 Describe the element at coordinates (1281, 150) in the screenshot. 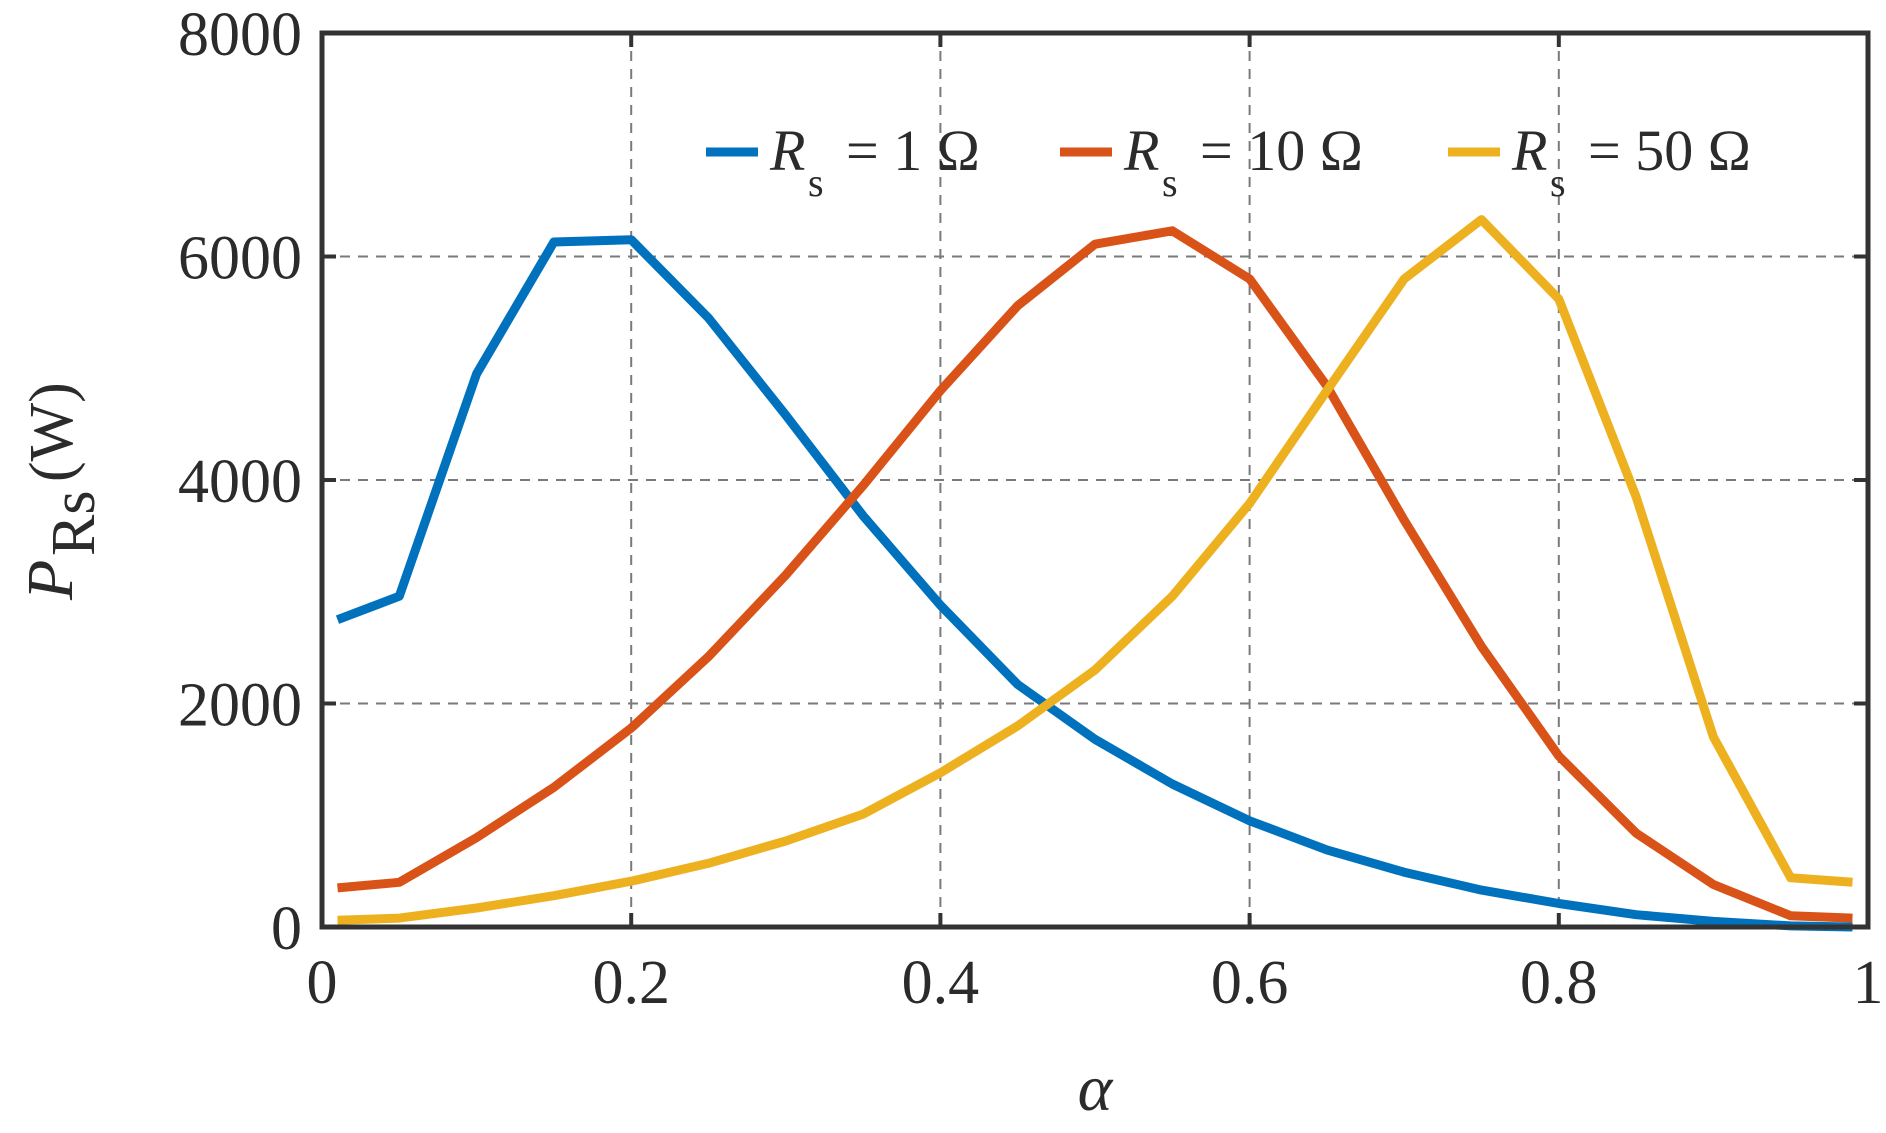

I see `legend-label-value: = 10 Ω` at that location.